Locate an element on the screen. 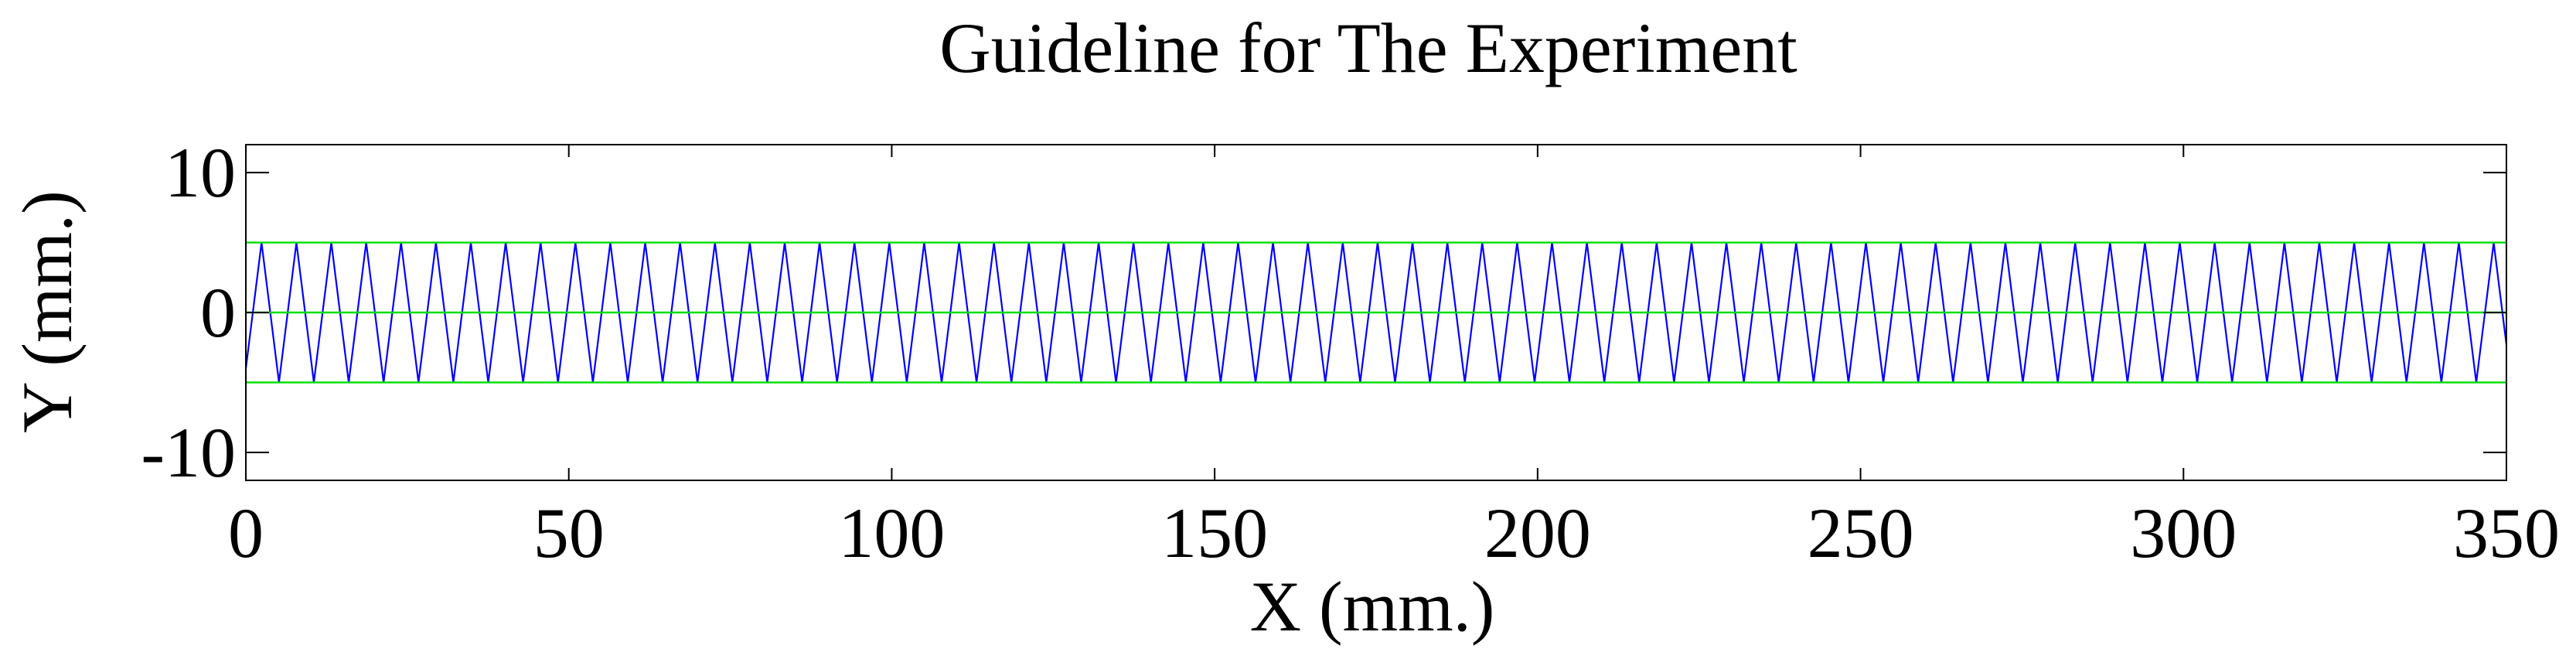 This screenshot has width=2576, height=666. x-tick-label: 0 is located at coordinates (246, 533).